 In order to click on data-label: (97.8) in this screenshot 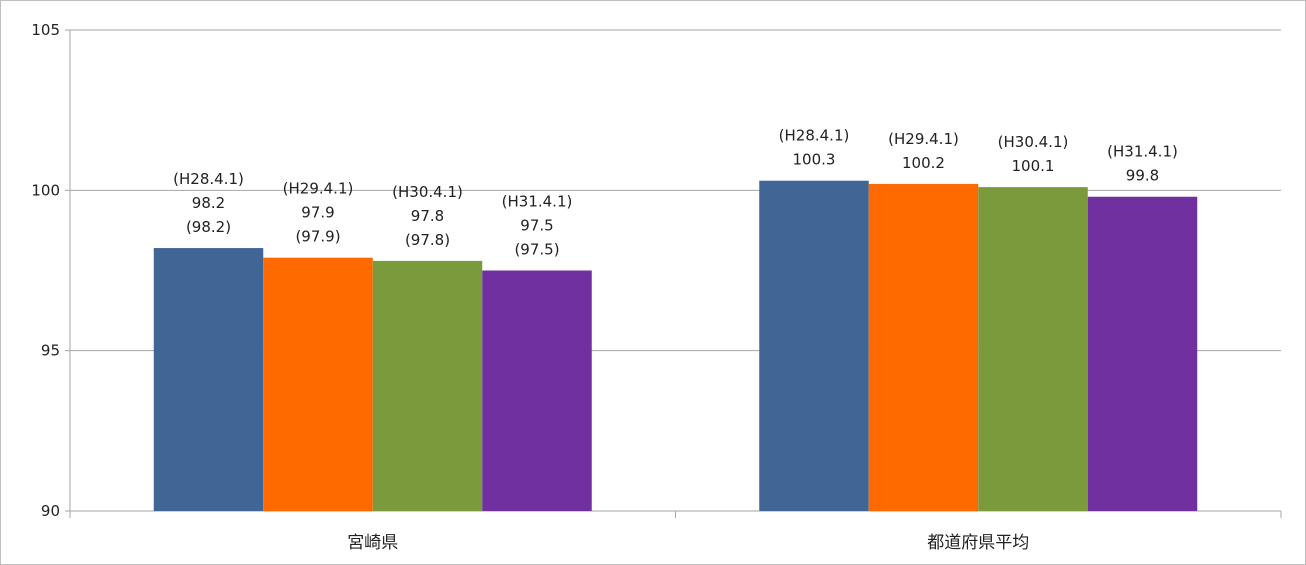, I will do `click(427, 240)`.